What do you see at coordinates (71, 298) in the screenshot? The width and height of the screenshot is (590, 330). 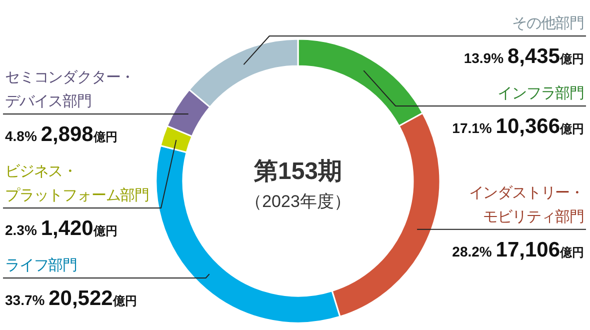 I see `data-label: 33.7% 20,522億円` at bounding box center [71, 298].